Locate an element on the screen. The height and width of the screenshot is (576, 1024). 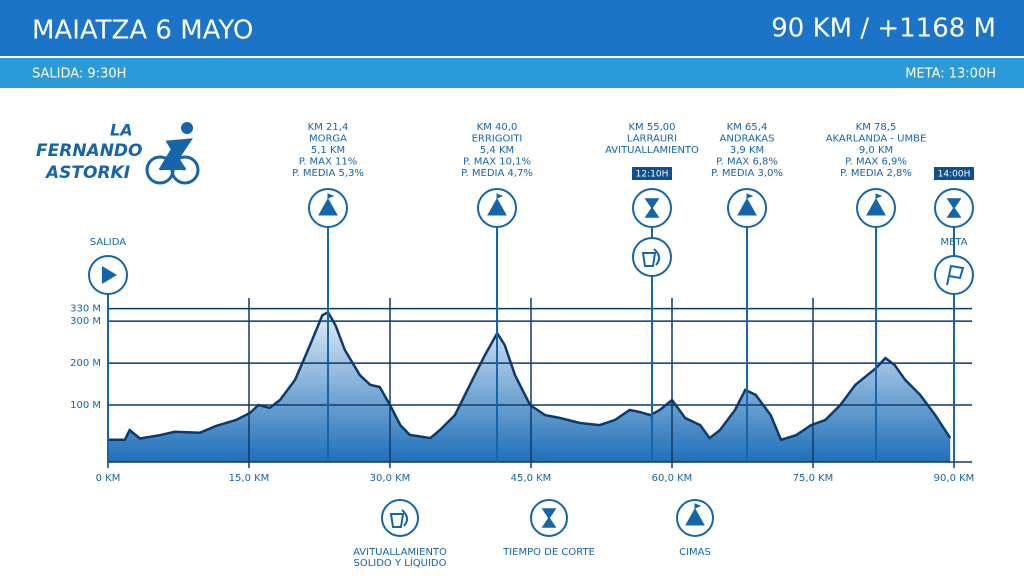
finish-label: META is located at coordinates (953, 242).